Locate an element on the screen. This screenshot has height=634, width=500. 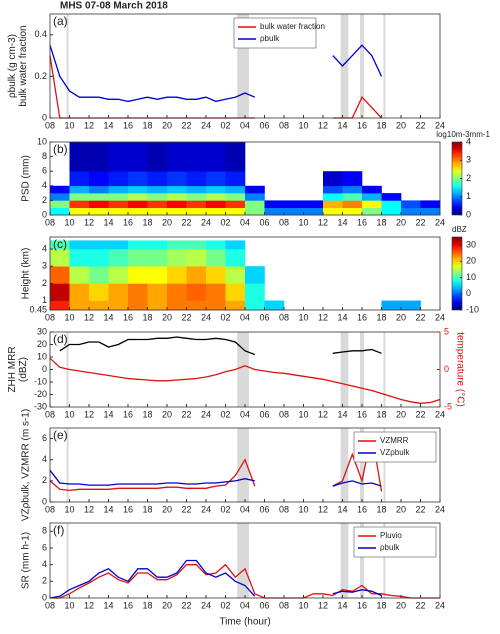
y-tick-label: 30 is located at coordinates (42, 331).